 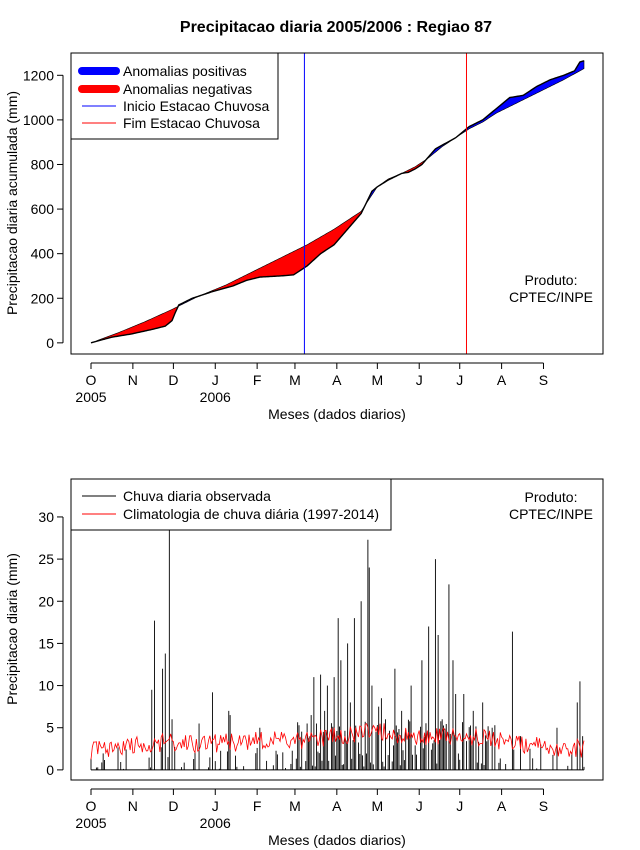 What do you see at coordinates (185, 71) in the screenshot?
I see `legend-label-anomalias-positivas: Anomalias positivas` at bounding box center [185, 71].